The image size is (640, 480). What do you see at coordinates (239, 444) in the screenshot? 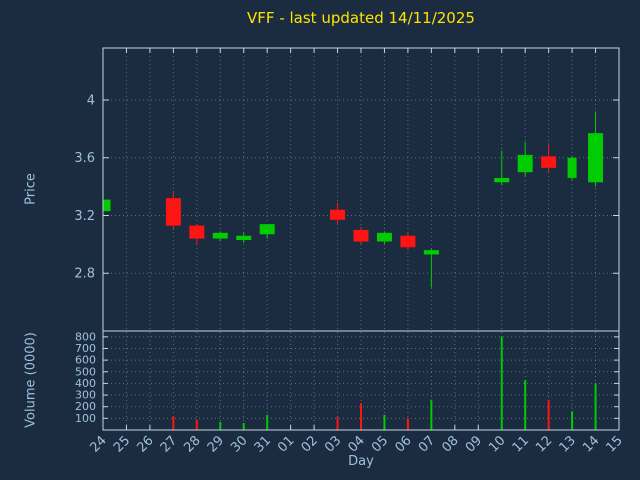
I see `day-tick-label: 30` at bounding box center [239, 444].